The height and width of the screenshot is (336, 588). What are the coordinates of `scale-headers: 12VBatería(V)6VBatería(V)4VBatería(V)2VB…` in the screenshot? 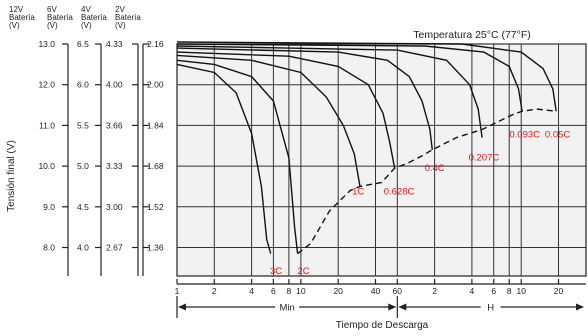 It's located at (75, 17).